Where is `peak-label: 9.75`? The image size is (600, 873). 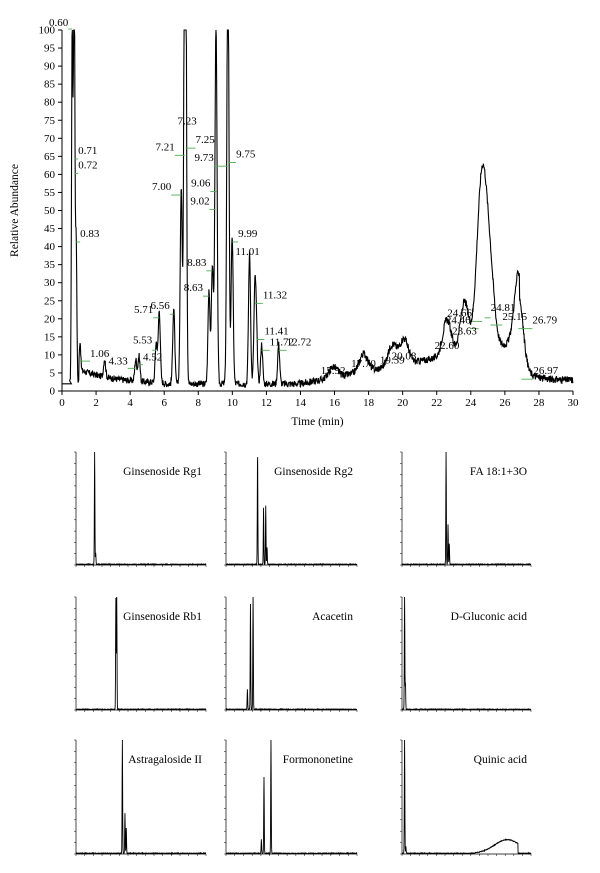
peak-label: 9.75 is located at coordinates (246, 155).